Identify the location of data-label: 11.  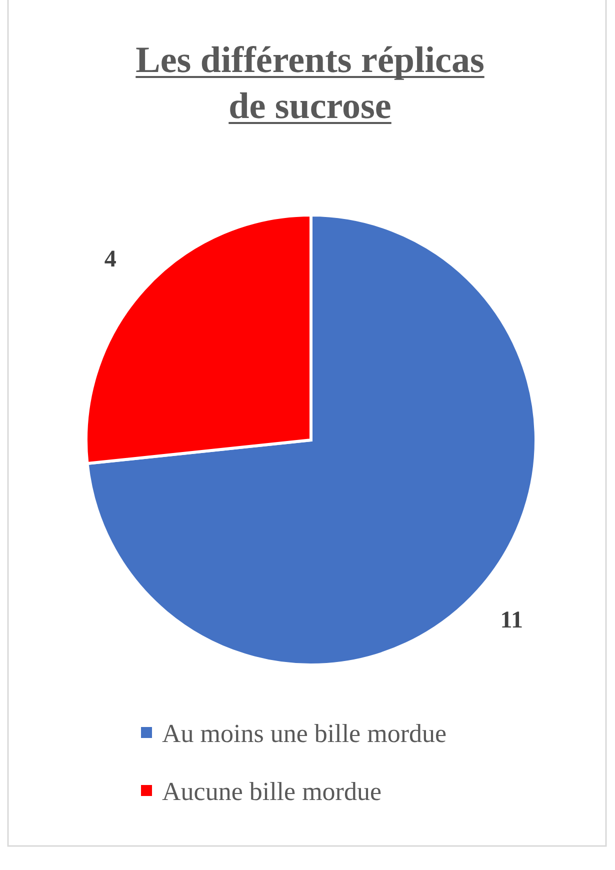
(511, 621).